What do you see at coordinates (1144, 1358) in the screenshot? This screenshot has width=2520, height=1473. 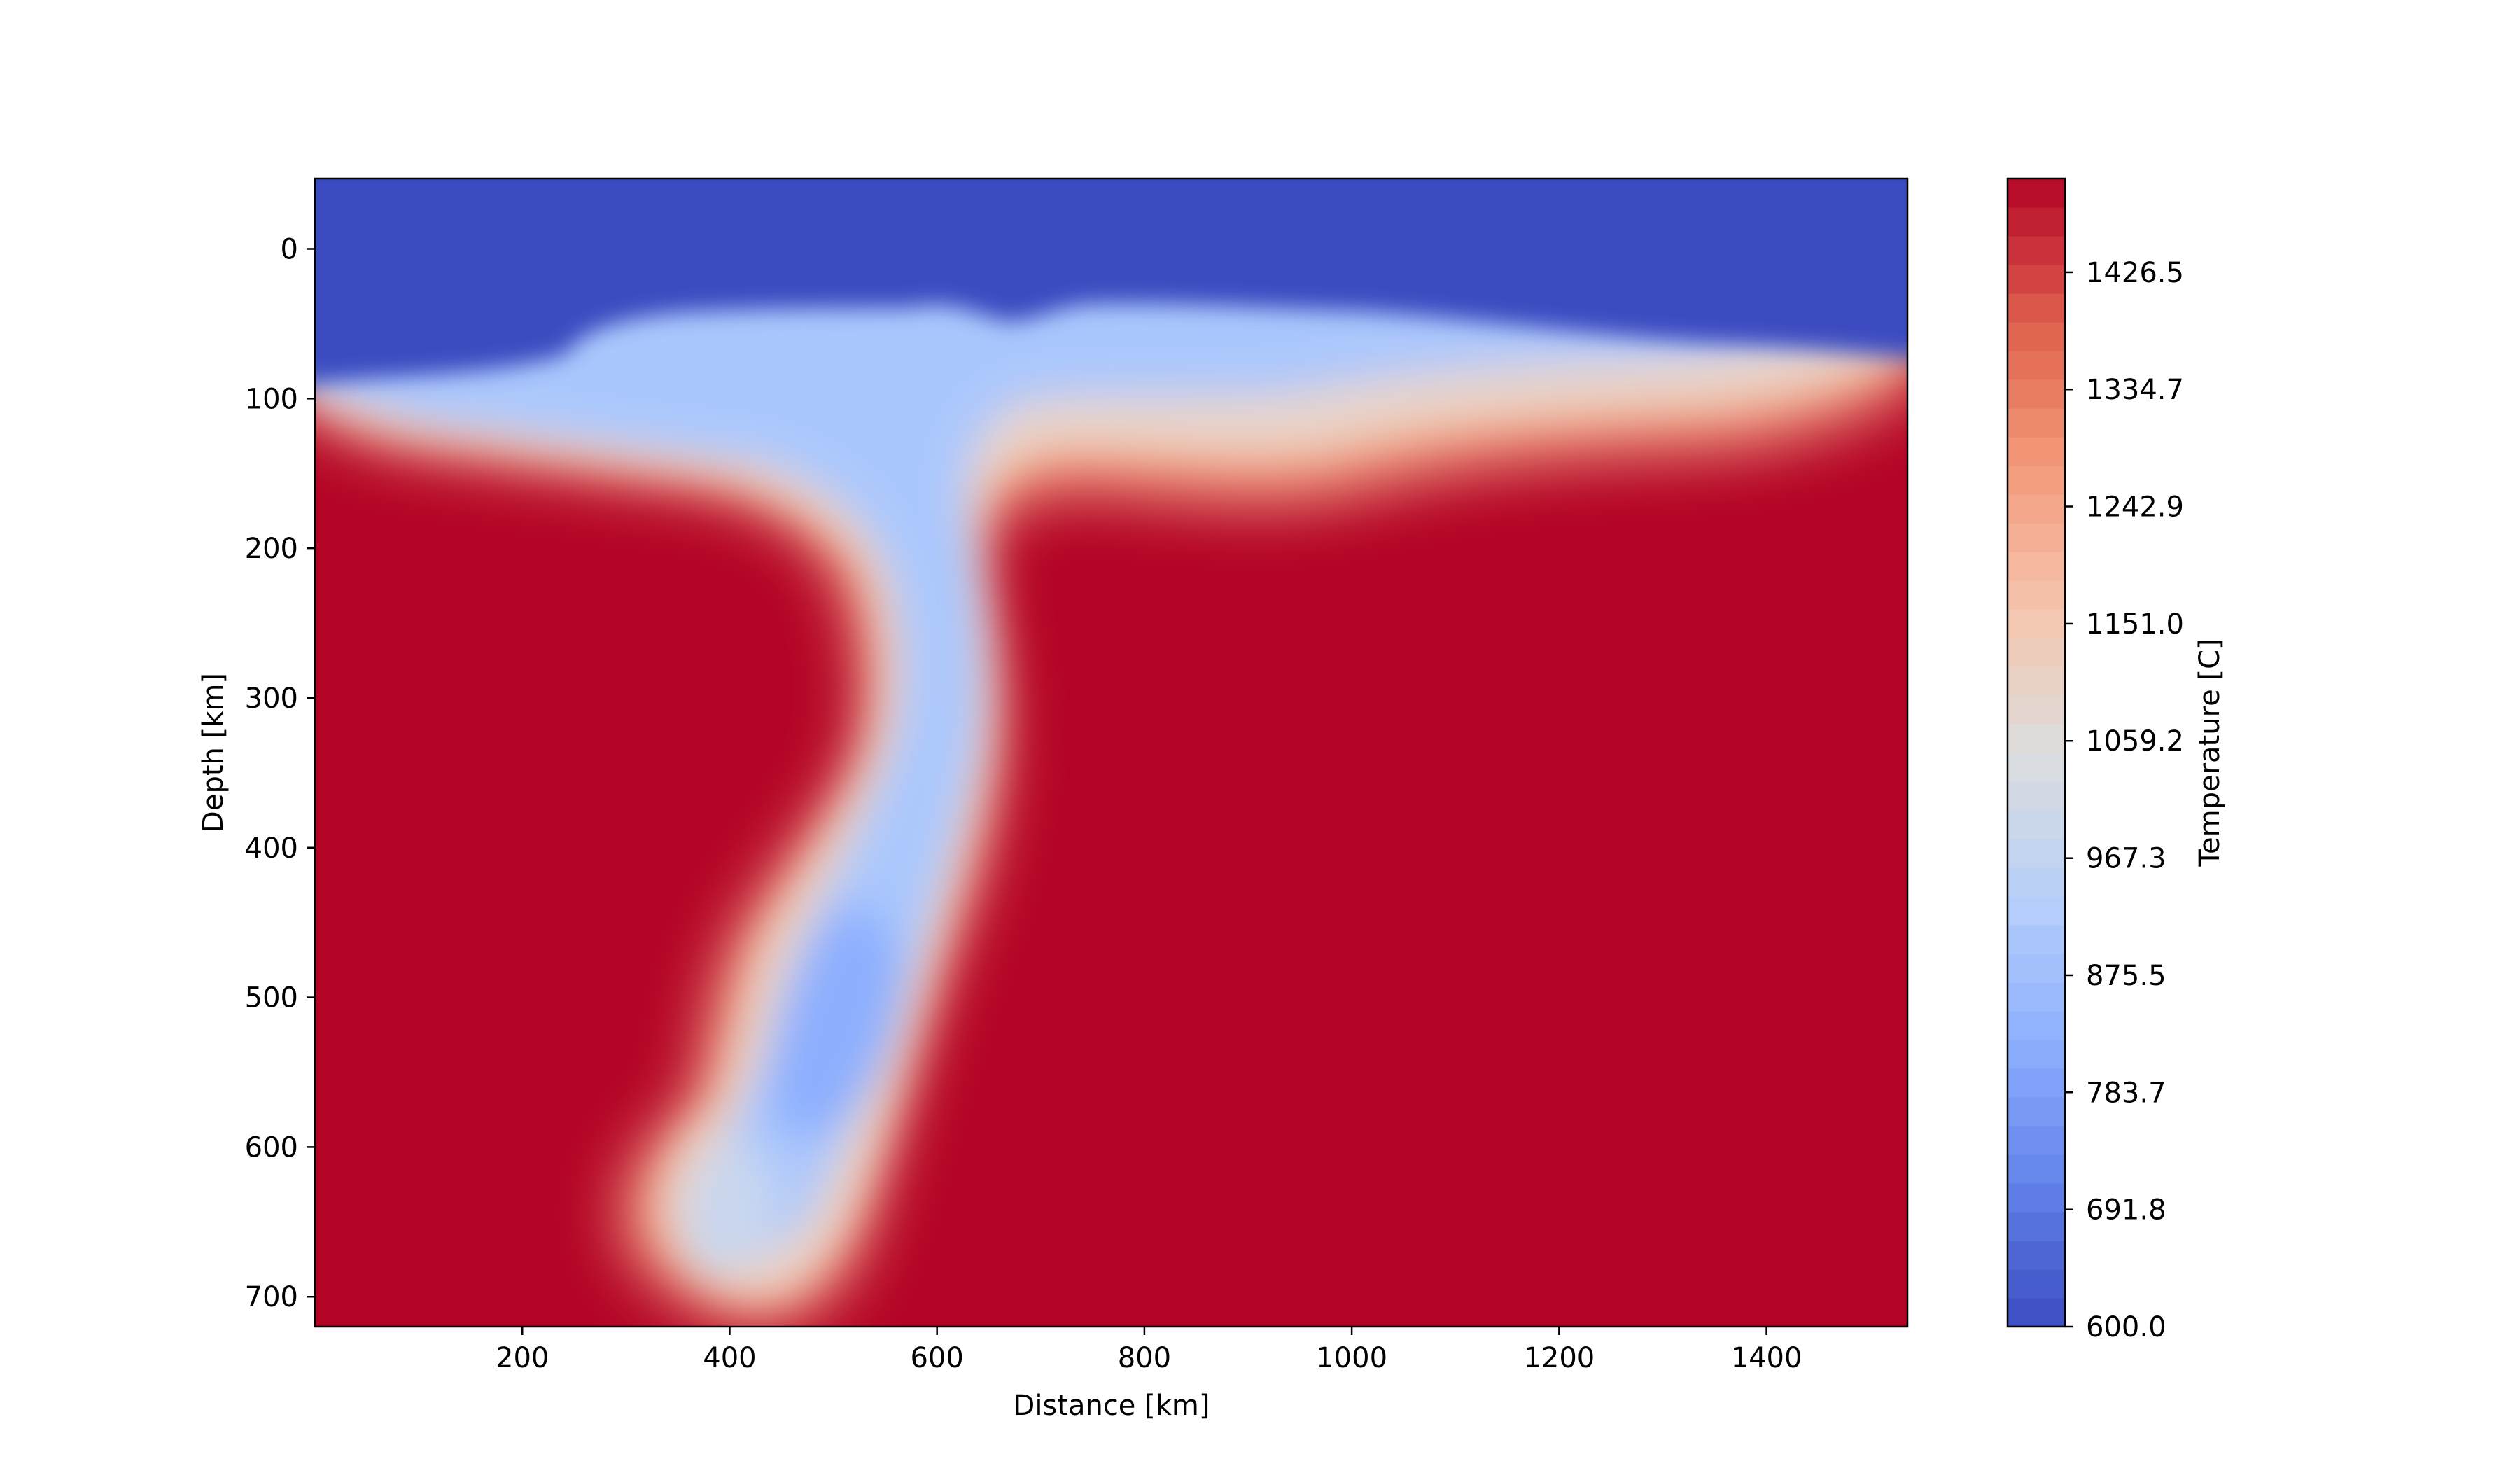 I see `x-tick-label: 800` at bounding box center [1144, 1358].